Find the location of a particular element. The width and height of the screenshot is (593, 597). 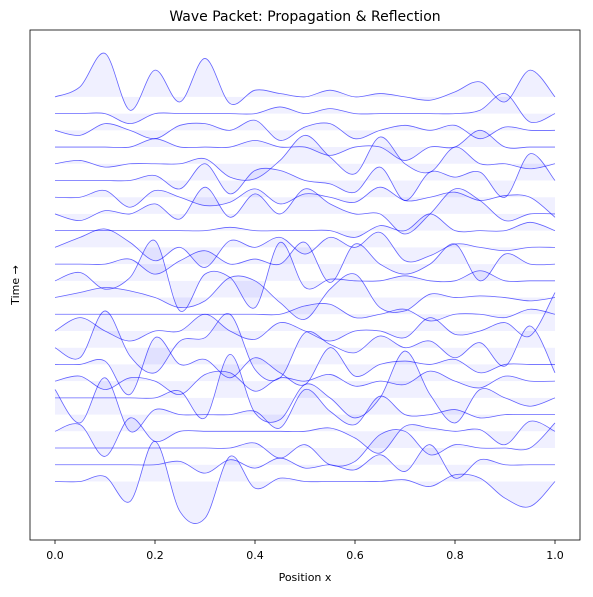

x-tick-label: 0.0 is located at coordinates (55, 555).